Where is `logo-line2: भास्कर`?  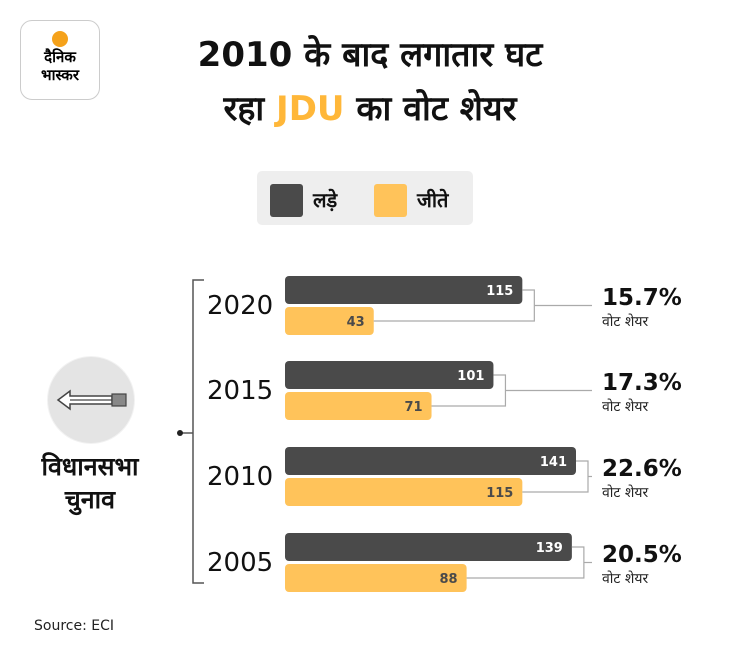
logo-line2: भास्कर is located at coordinates (60, 75).